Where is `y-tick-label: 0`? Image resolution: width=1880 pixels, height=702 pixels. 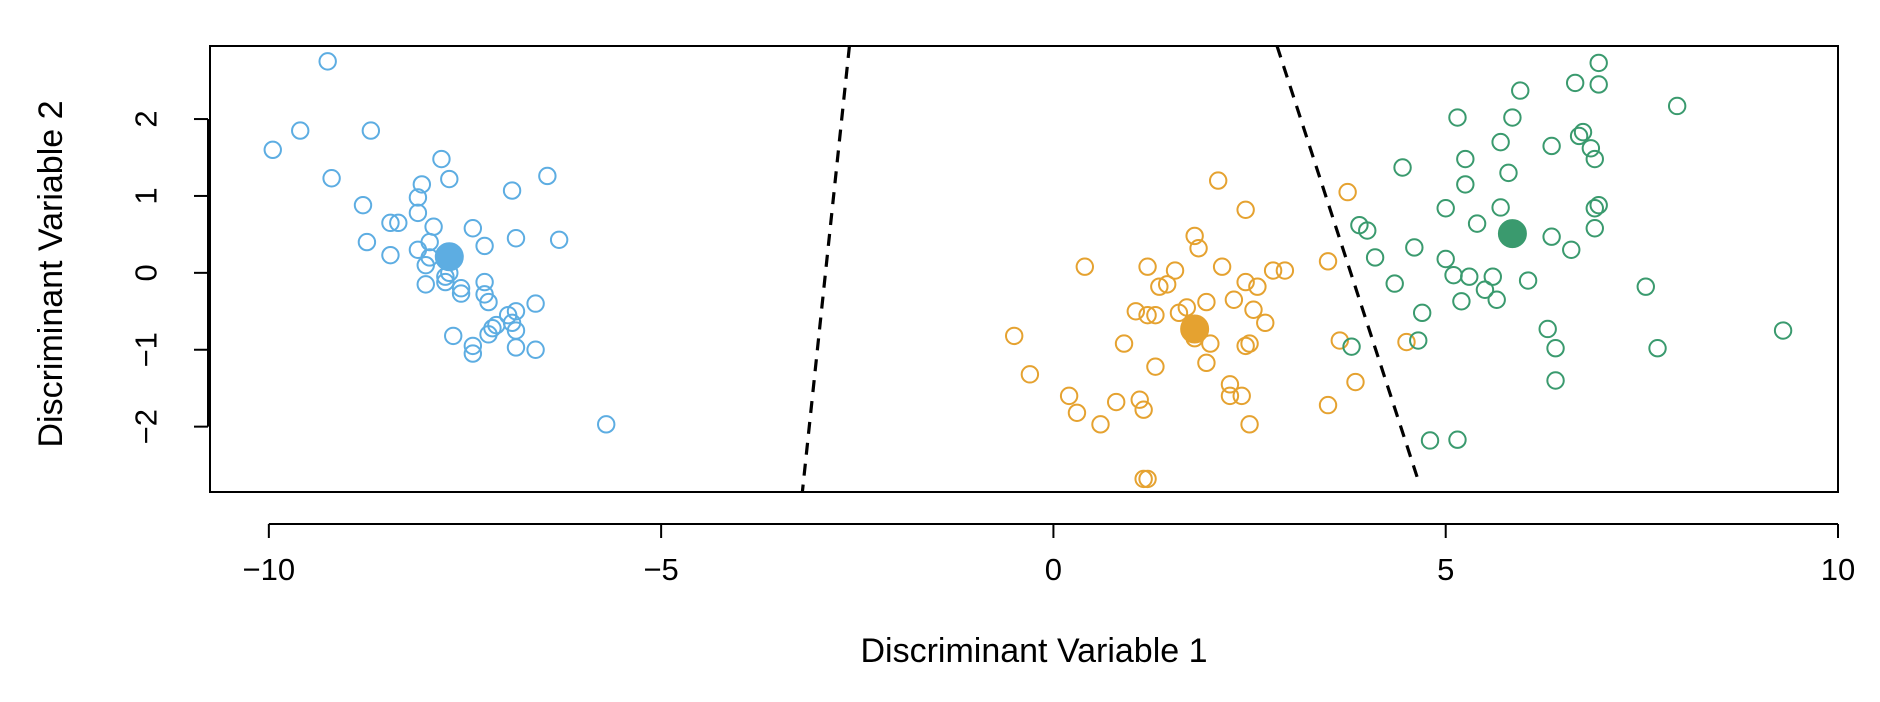
y-tick-label: 0 is located at coordinates (146, 272).